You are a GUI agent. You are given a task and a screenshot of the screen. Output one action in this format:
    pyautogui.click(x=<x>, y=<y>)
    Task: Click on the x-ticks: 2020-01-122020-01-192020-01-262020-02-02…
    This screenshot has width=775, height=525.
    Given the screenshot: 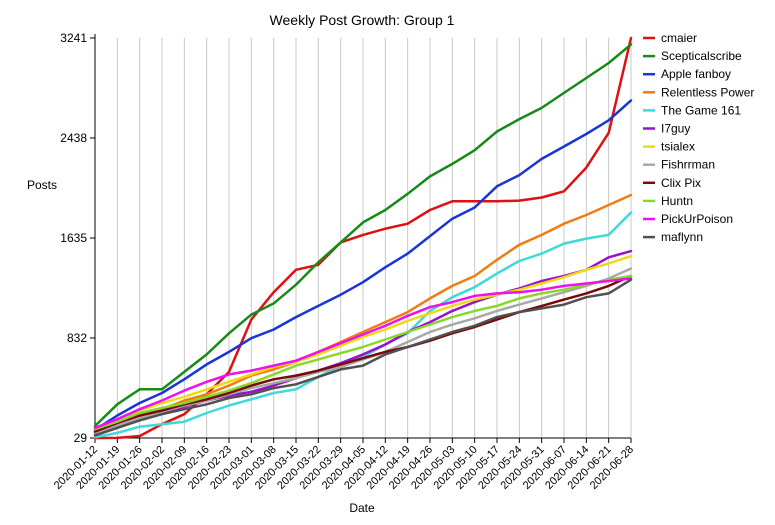 What is the action you would take?
    pyautogui.click(x=344, y=465)
    